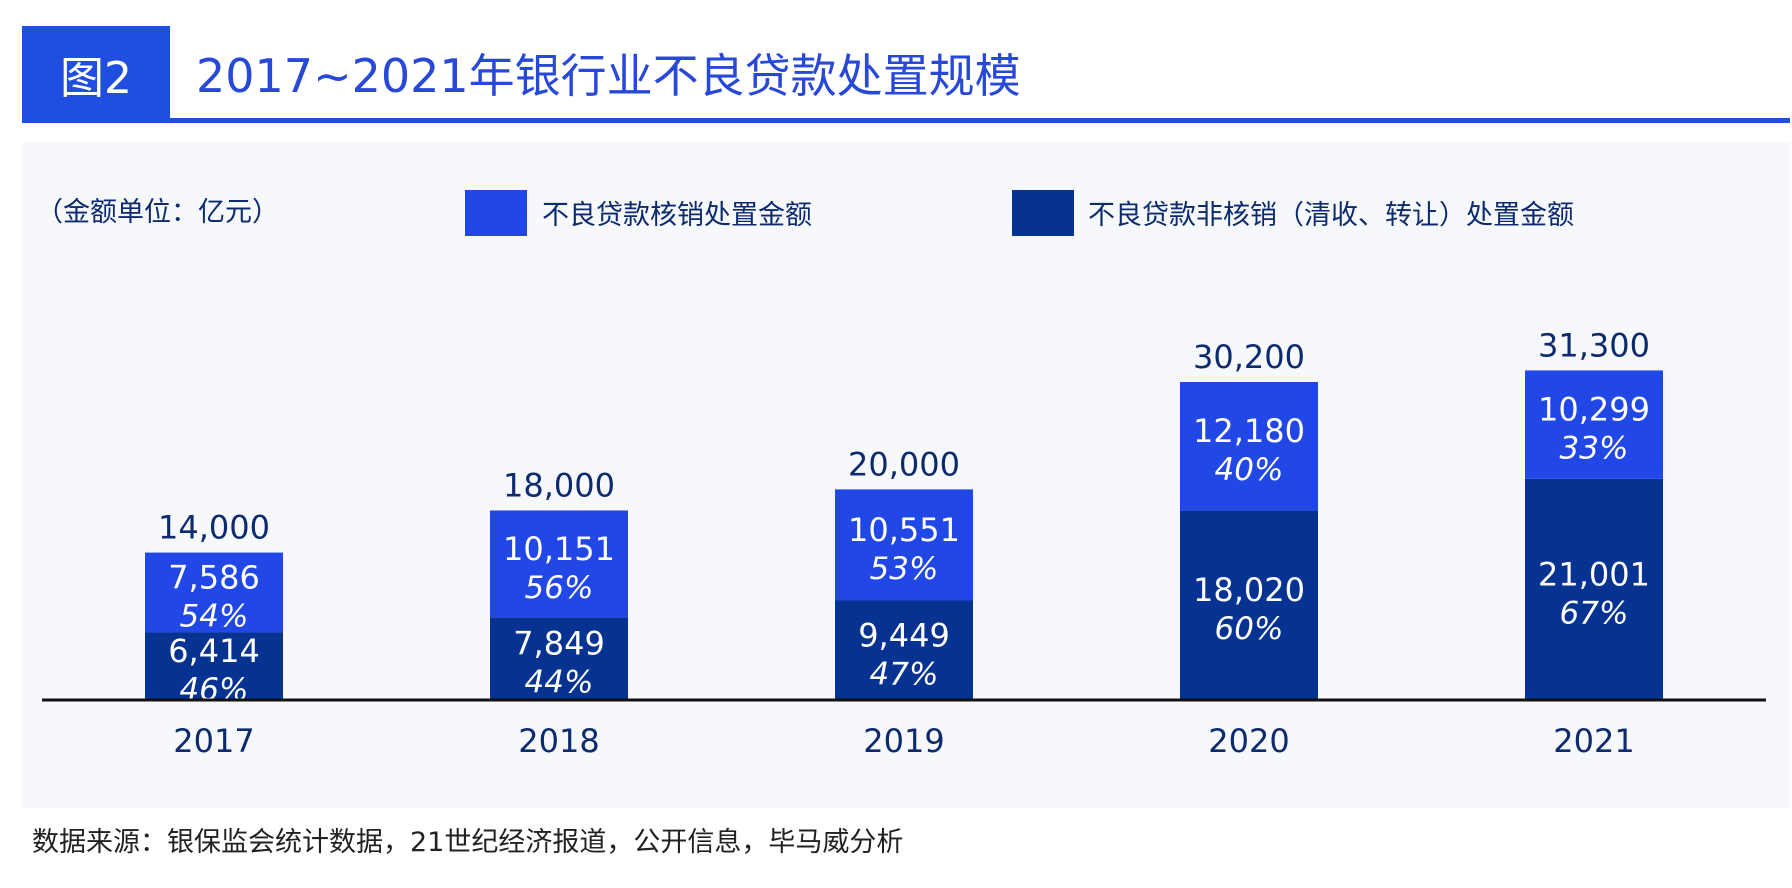 The width and height of the screenshot is (1792, 888). Describe the element at coordinates (1249, 470) in the screenshot. I see `percent-label-writeoff-2020: 40%` at that location.